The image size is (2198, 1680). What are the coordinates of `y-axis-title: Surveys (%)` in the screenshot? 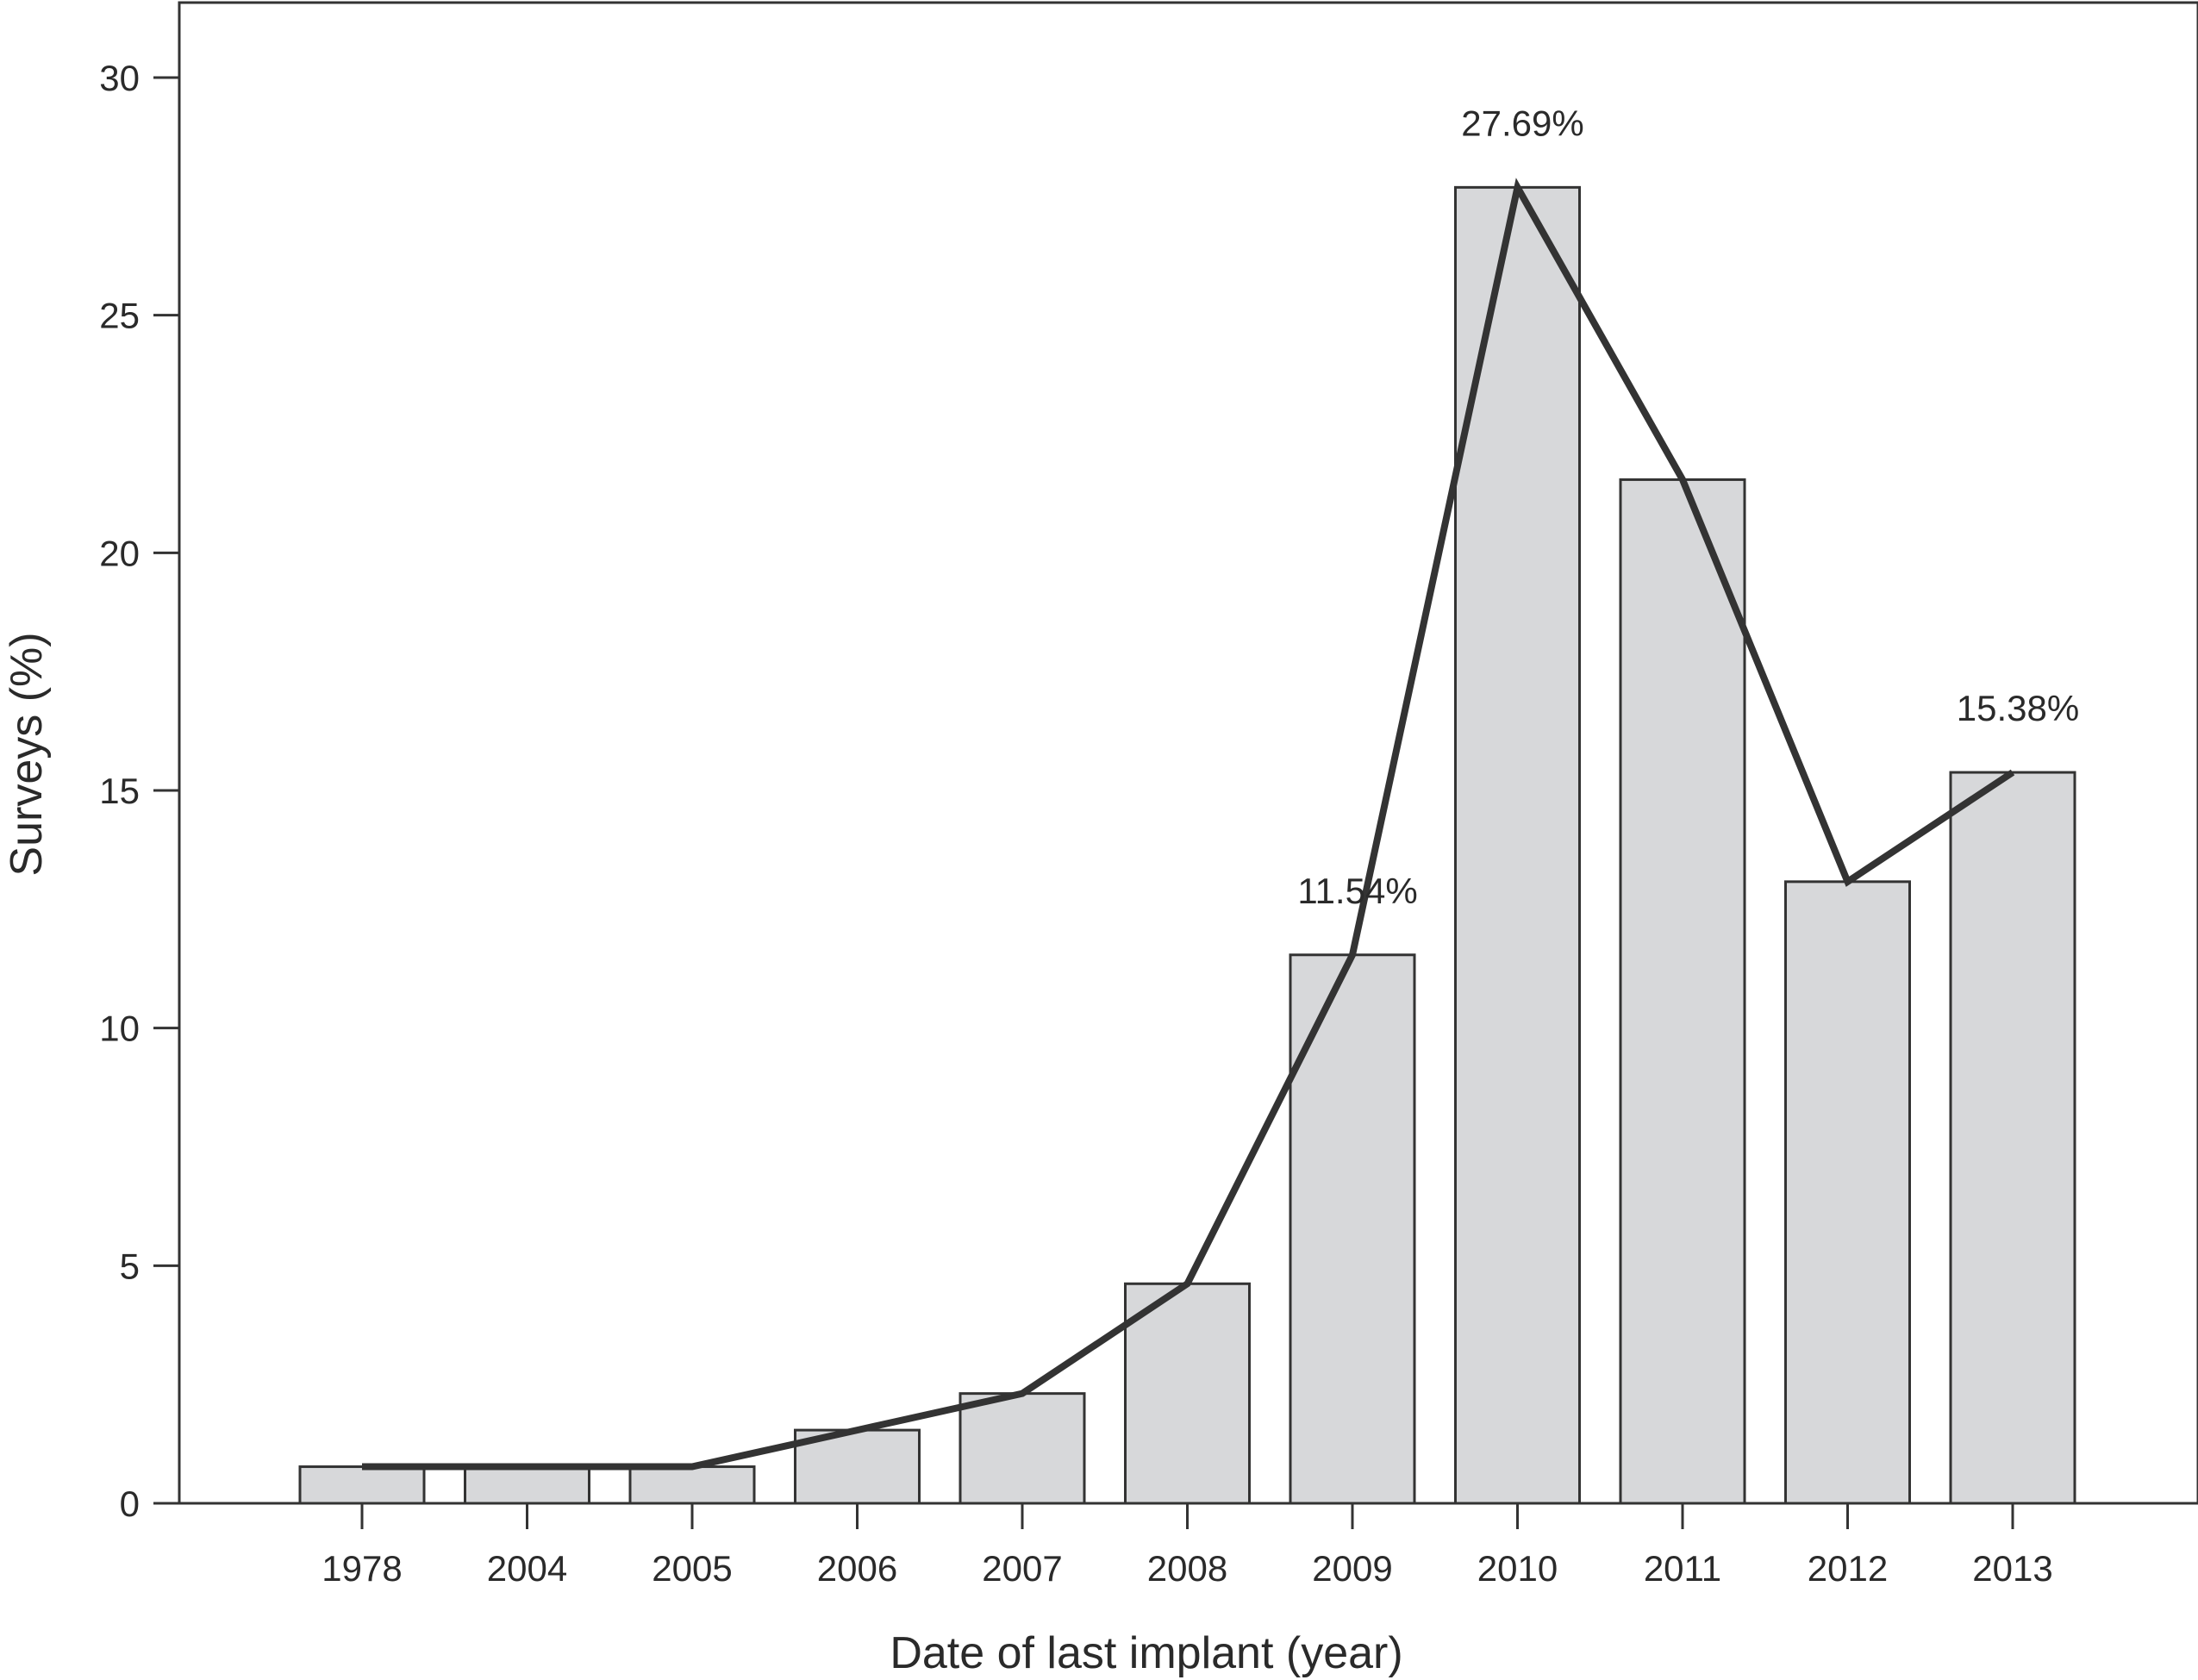 It's located at (27, 754).